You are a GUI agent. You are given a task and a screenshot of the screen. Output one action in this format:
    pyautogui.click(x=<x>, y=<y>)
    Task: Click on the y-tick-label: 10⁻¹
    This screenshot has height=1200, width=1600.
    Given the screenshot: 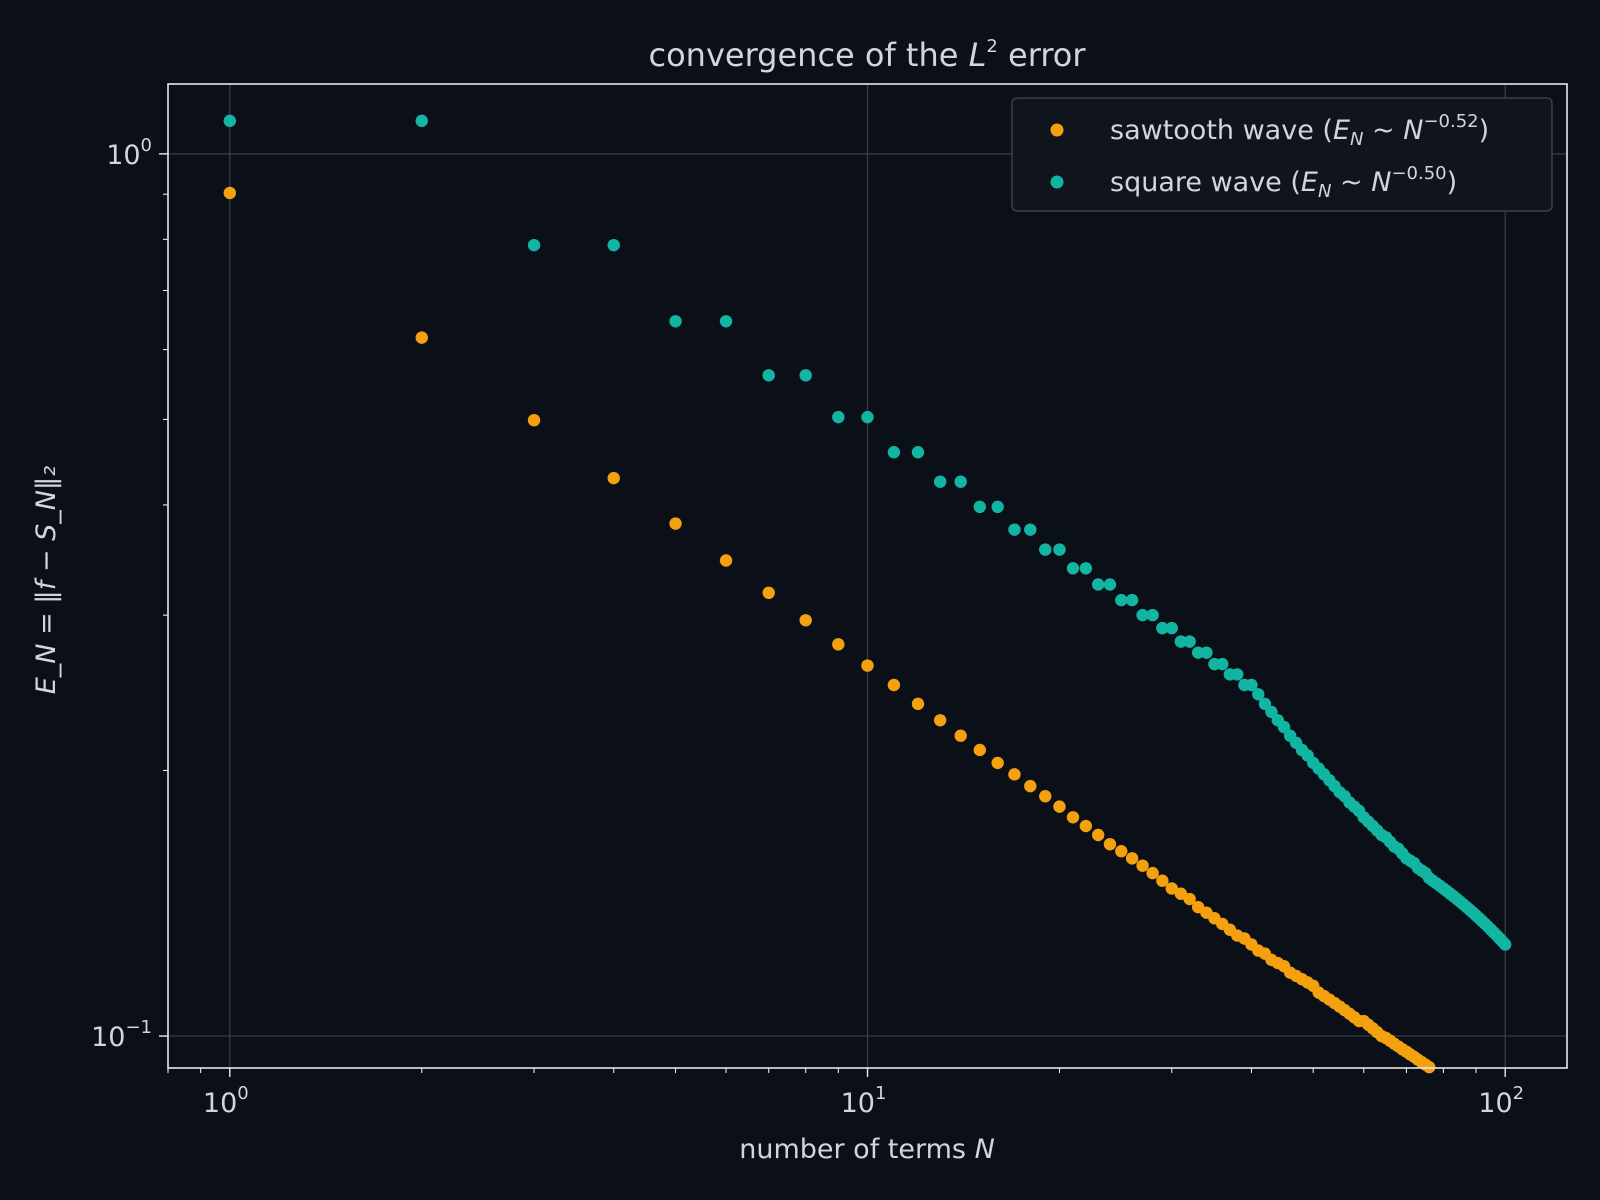 What is the action you would take?
    pyautogui.click(x=121, y=1035)
    